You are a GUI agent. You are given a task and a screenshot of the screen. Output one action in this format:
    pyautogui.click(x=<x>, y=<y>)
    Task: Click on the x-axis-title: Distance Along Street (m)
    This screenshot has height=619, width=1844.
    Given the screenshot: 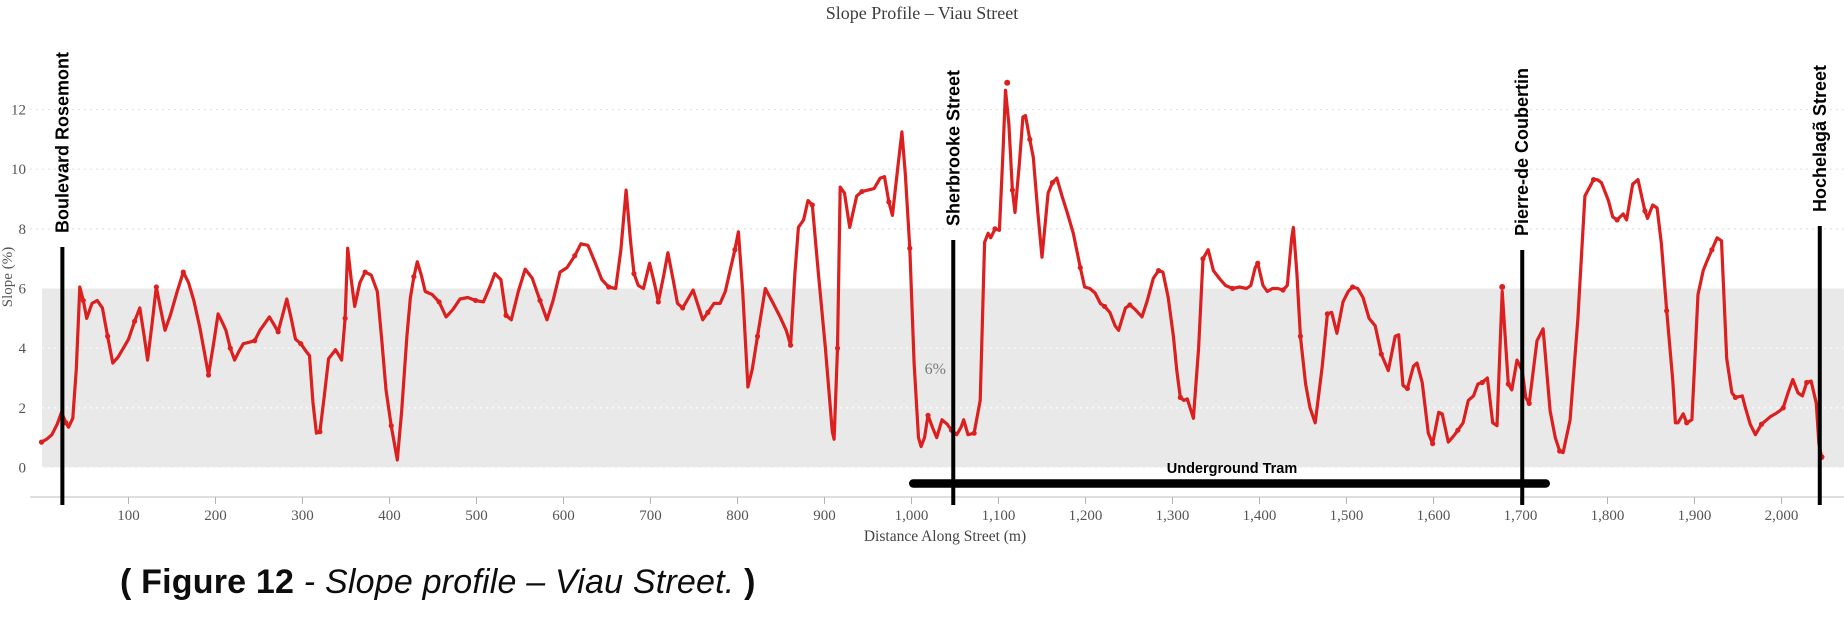 What is the action you would take?
    pyautogui.click(x=945, y=536)
    